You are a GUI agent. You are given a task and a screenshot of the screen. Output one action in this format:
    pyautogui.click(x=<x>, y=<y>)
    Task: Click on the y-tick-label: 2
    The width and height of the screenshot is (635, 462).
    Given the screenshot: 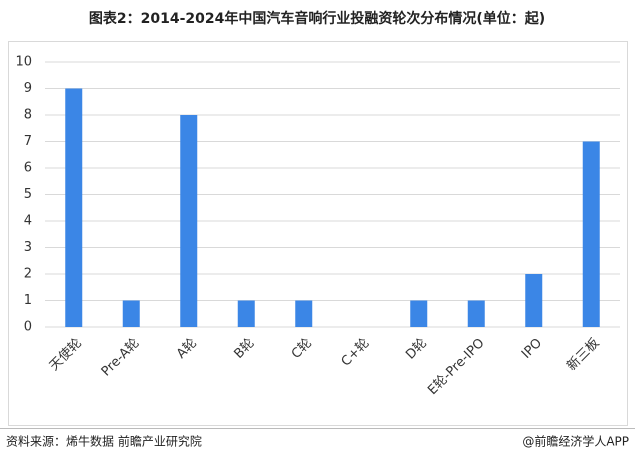 What is the action you would take?
    pyautogui.click(x=28, y=274)
    